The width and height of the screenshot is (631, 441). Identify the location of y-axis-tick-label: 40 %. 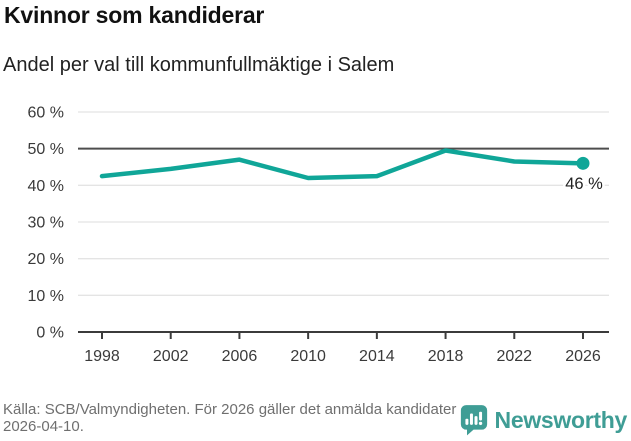
(46, 186).